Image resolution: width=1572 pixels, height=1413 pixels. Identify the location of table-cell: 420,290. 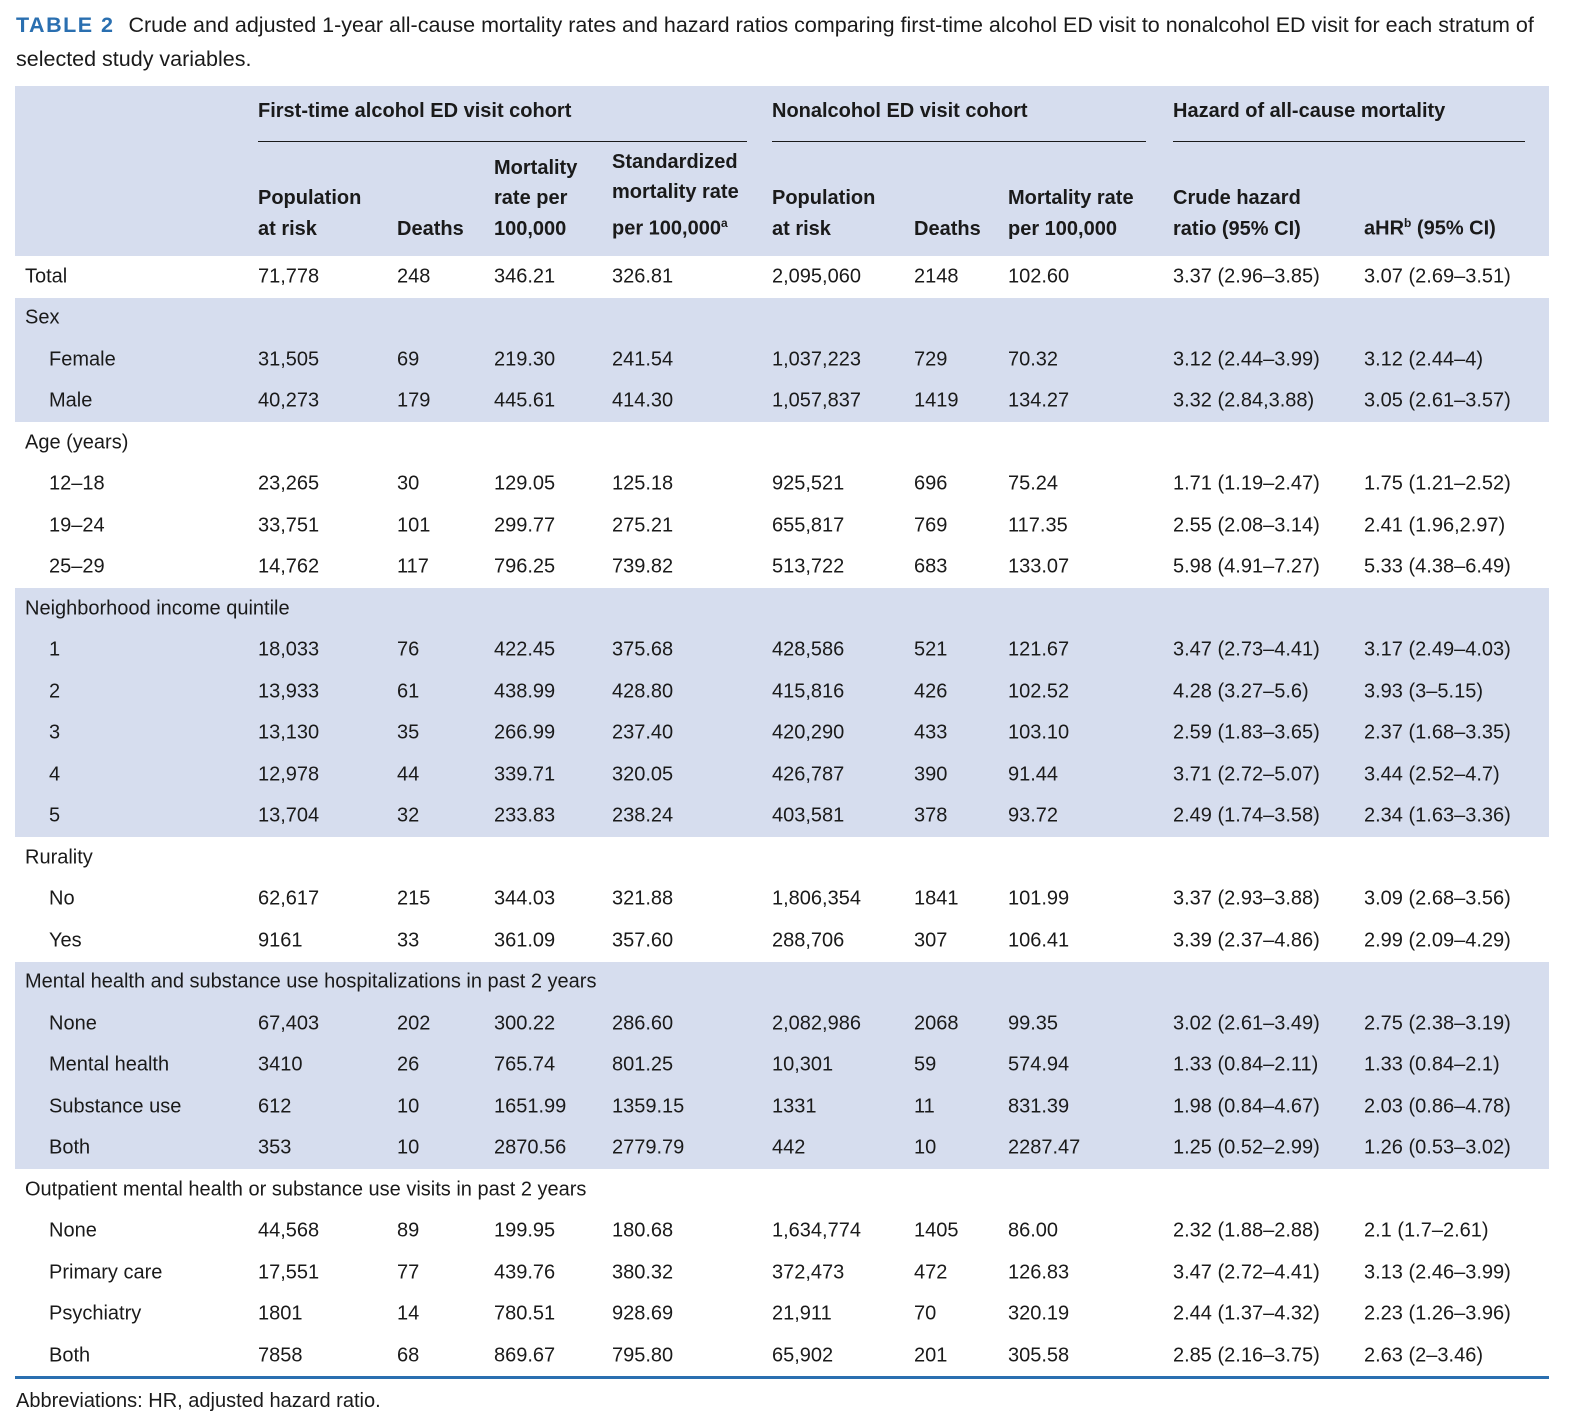
(808, 732).